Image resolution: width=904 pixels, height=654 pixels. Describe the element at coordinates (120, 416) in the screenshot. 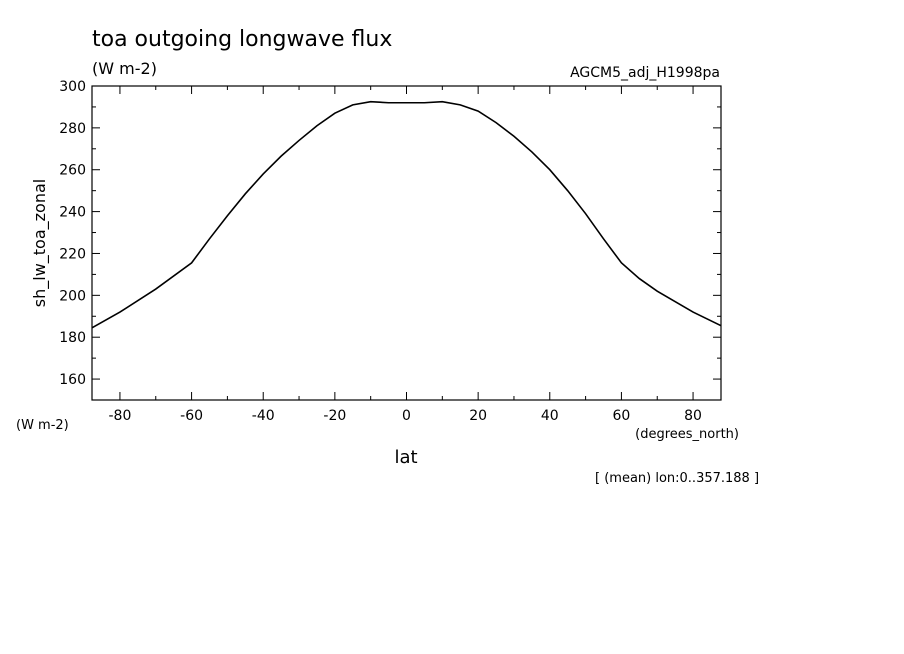

I see `x-tick-label: -80` at that location.